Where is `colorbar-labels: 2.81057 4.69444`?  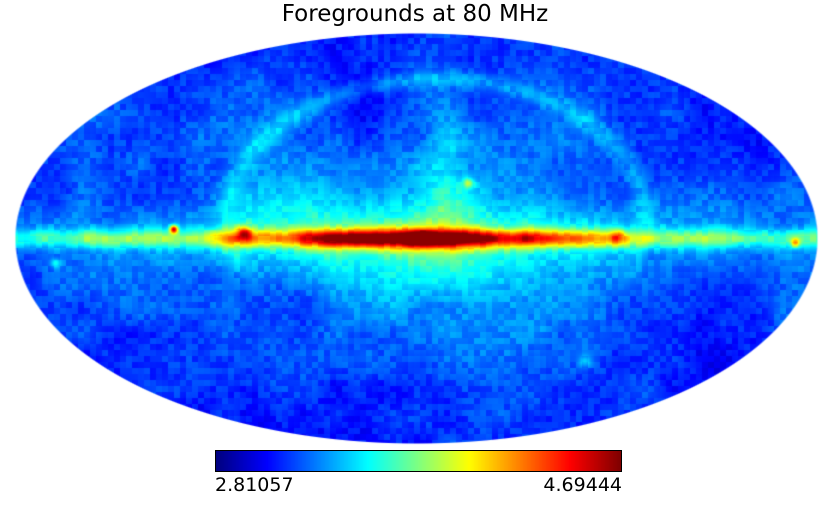 colorbar-labels: 2.81057 4.69444 is located at coordinates (418, 485).